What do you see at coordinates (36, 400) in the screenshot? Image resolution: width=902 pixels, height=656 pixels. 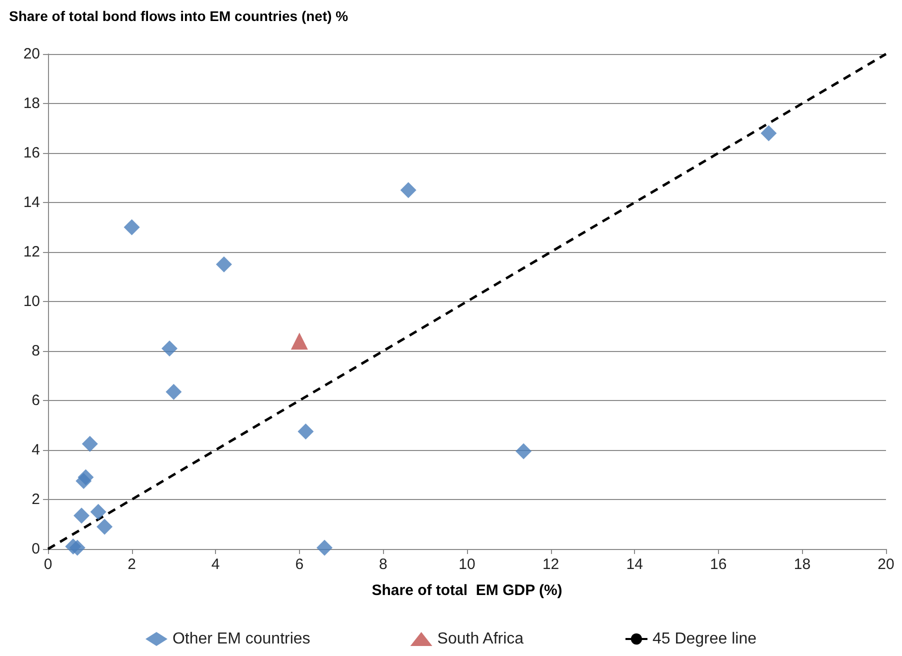 I see `y-tick-label: 6` at bounding box center [36, 400].